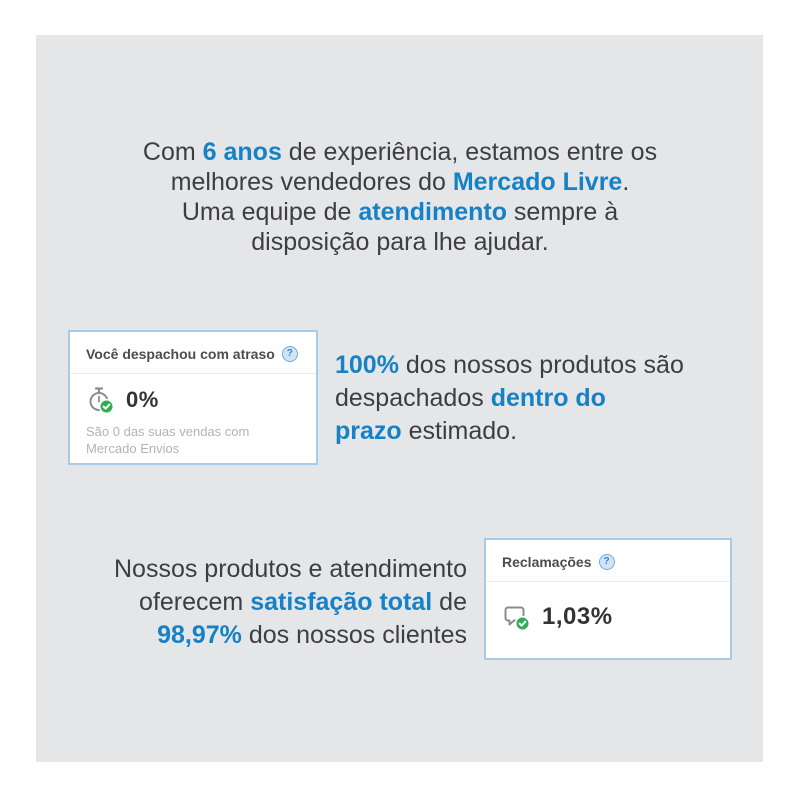 The width and height of the screenshot is (800, 800). What do you see at coordinates (547, 562) in the screenshot?
I see `complaints-card-title: Reclamações` at bounding box center [547, 562].